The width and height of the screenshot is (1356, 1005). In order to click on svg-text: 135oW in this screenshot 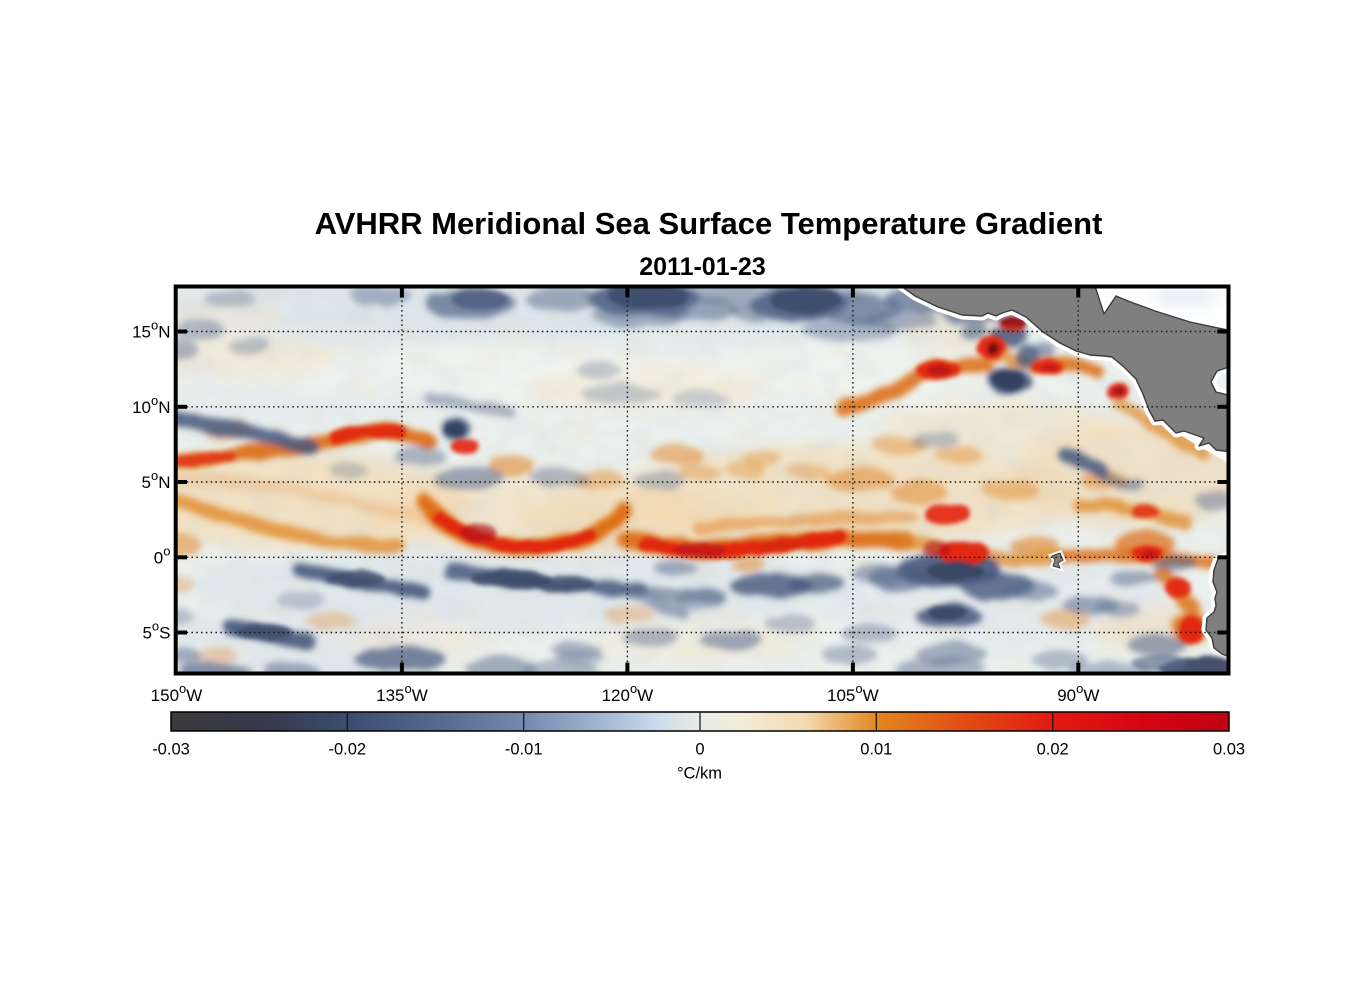, I will do `click(402, 693)`.